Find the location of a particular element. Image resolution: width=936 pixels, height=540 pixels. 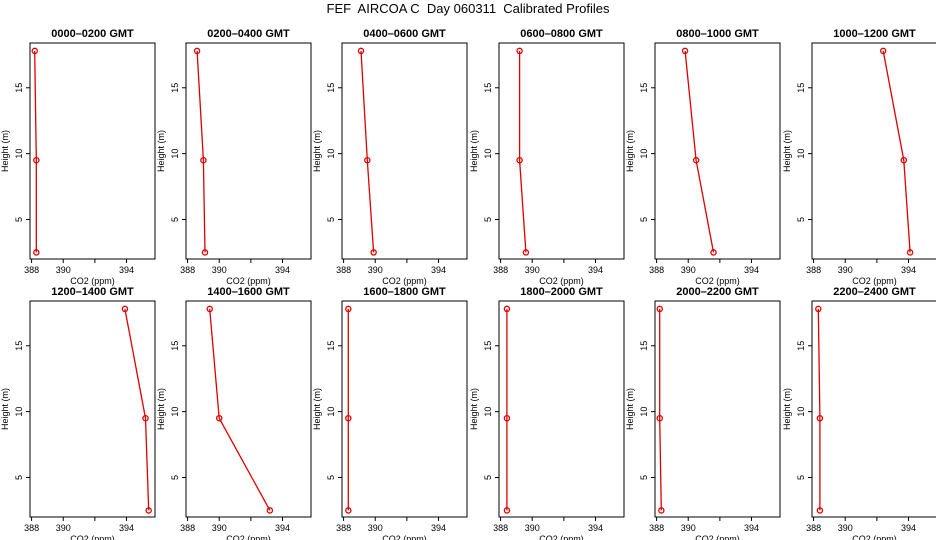

panel-title: 1600–1800 GMT is located at coordinates (404, 292).